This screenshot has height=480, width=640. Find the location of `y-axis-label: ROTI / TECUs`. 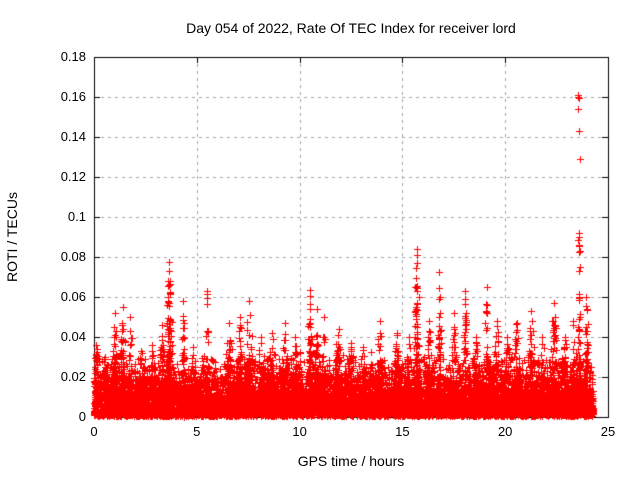

y-axis-label: ROTI / TECUs is located at coordinates (12, 237).